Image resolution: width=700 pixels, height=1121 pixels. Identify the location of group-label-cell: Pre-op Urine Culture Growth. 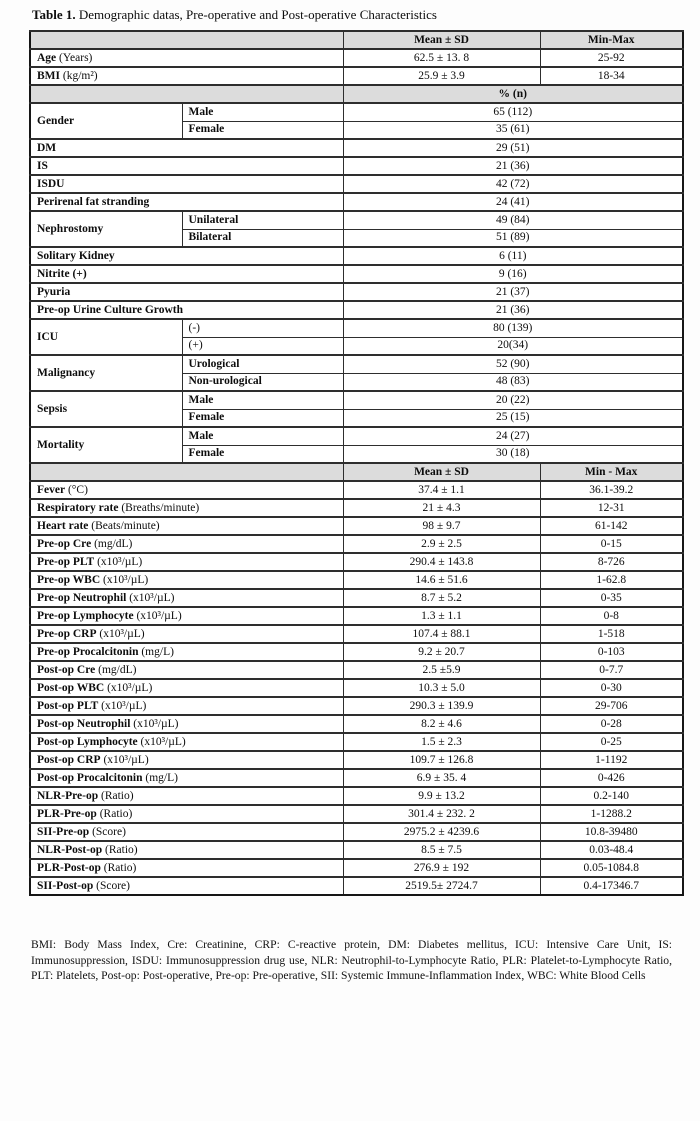
(186, 310).